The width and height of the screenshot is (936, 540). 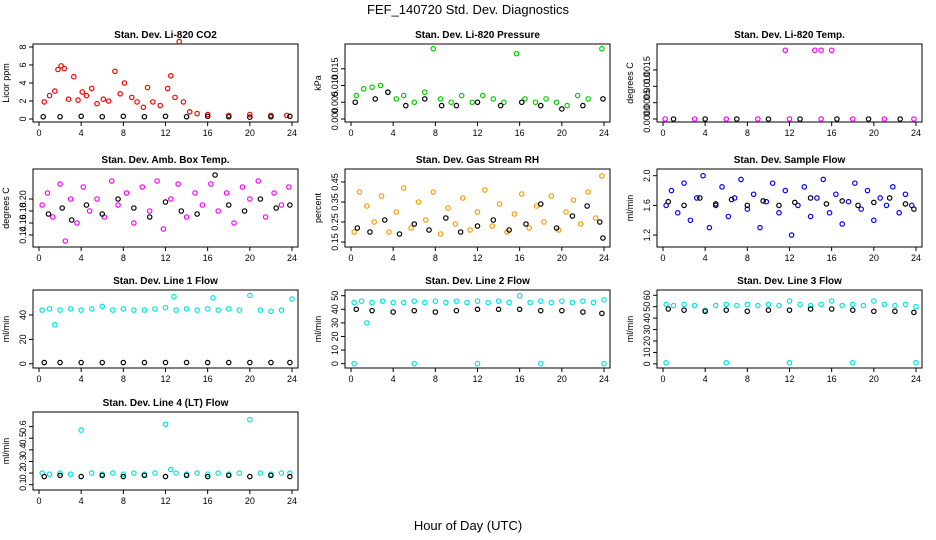 What do you see at coordinates (335, 242) in the screenshot?
I see `y-tick-label: 0.15` at bounding box center [335, 242].